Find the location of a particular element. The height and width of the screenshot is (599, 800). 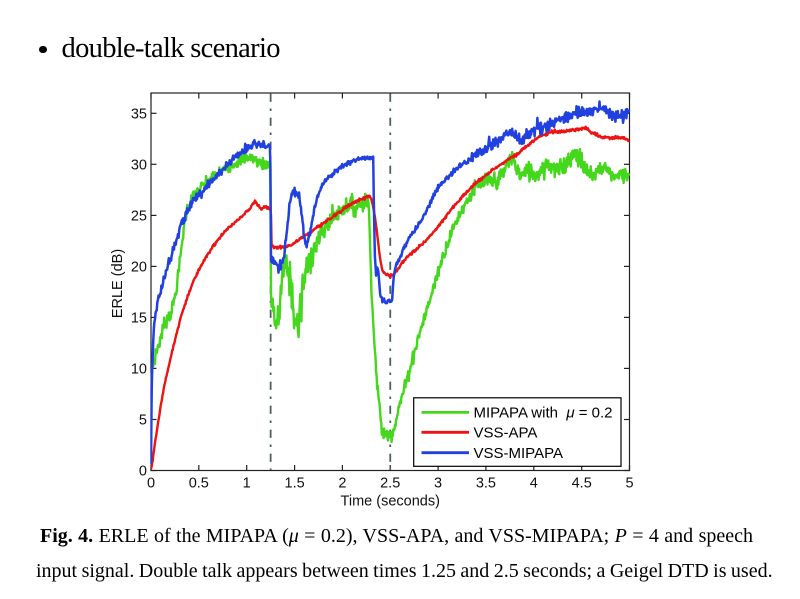

svg-text: 0.5 is located at coordinates (199, 484).